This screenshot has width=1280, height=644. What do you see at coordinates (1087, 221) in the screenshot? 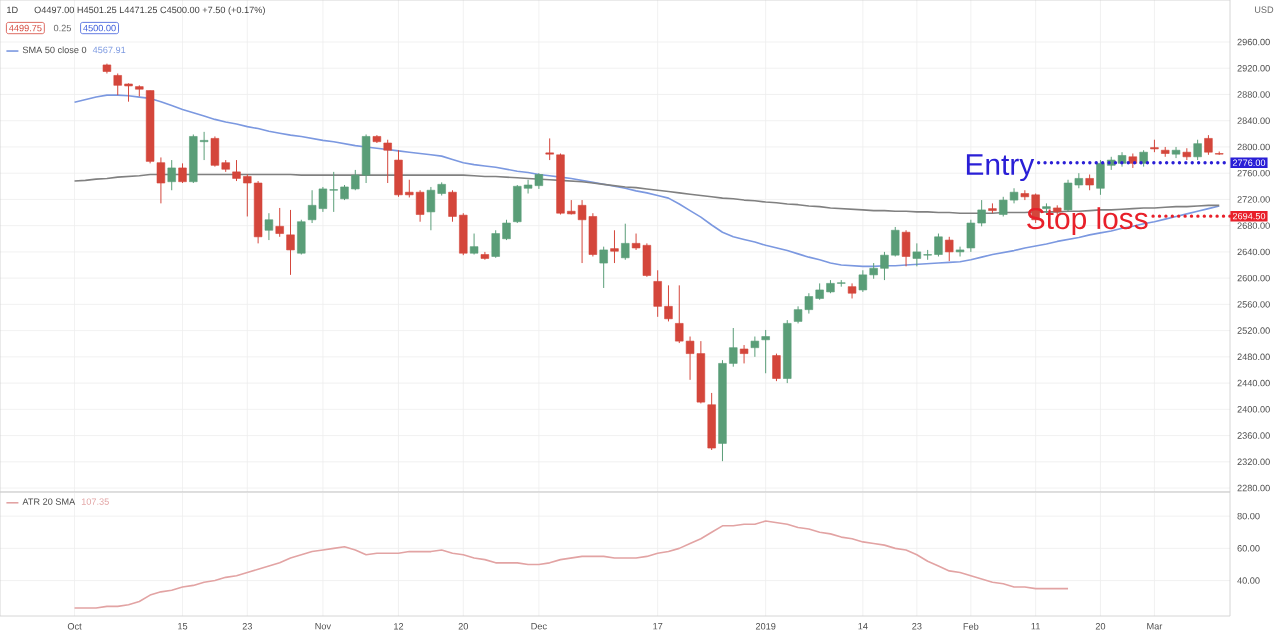
I see `ref-line-label: Stop loss` at bounding box center [1087, 221].